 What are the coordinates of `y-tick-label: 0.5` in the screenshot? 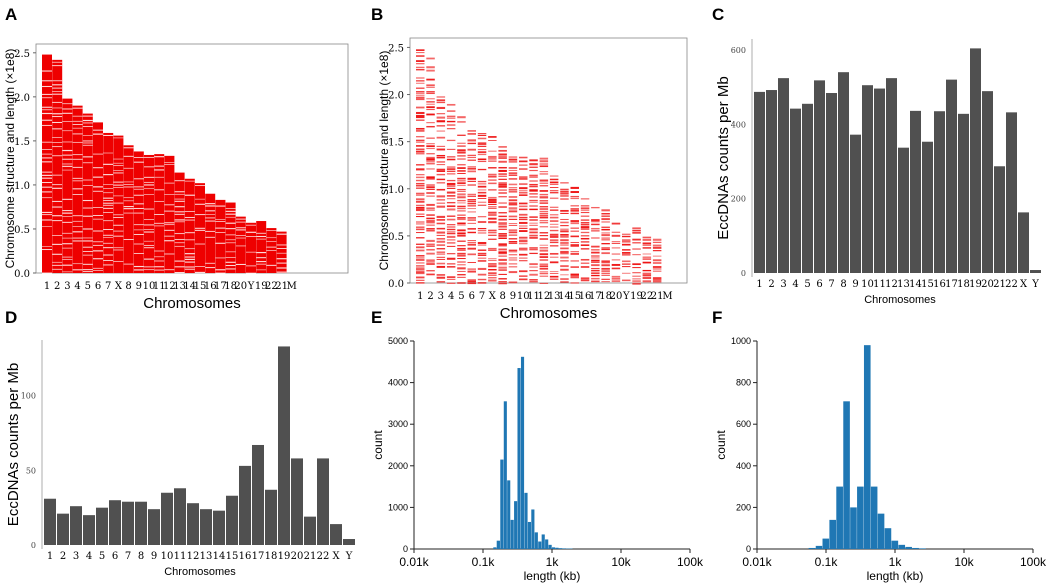 It's located at (396, 237).